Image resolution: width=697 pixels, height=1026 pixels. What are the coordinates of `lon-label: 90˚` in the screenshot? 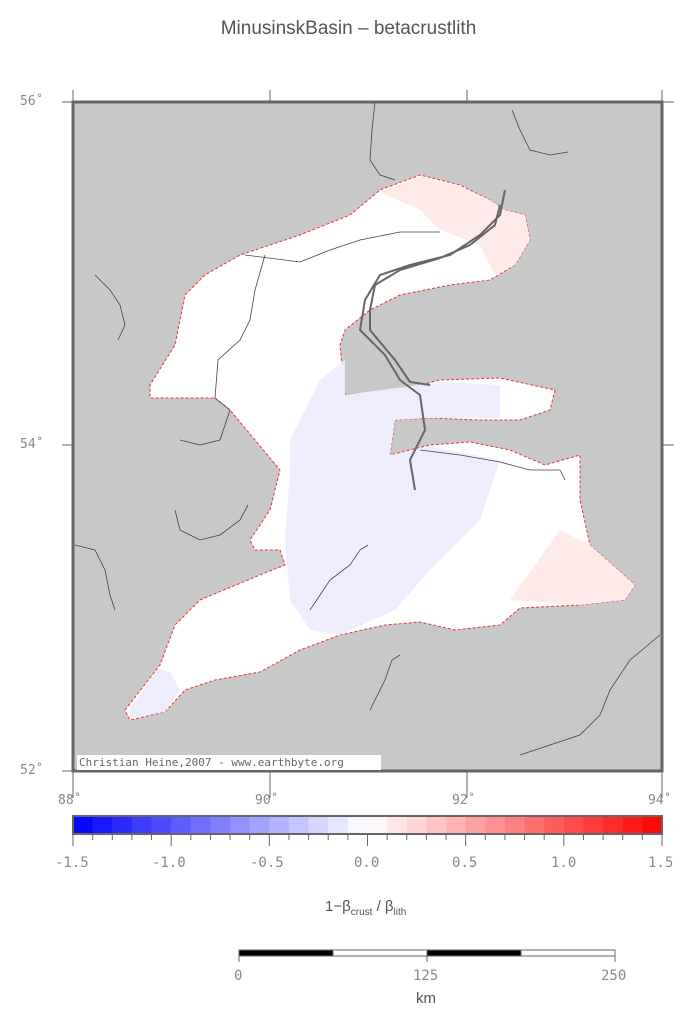 It's located at (267, 800).